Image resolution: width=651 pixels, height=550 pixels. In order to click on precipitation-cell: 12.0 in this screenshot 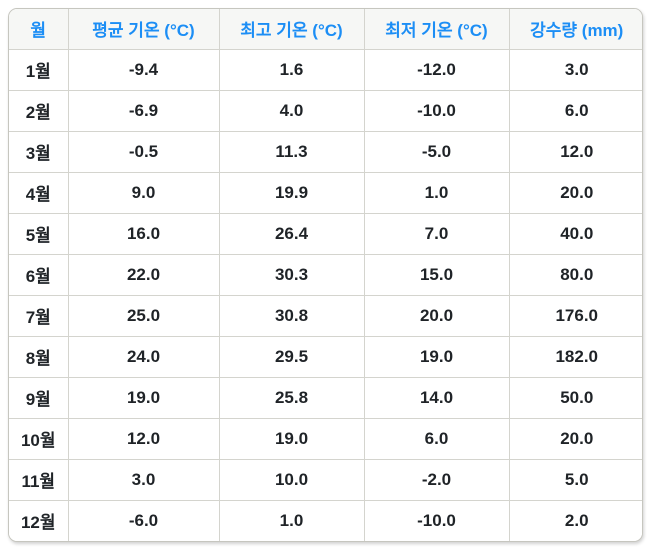, I will do `click(575, 151)`.